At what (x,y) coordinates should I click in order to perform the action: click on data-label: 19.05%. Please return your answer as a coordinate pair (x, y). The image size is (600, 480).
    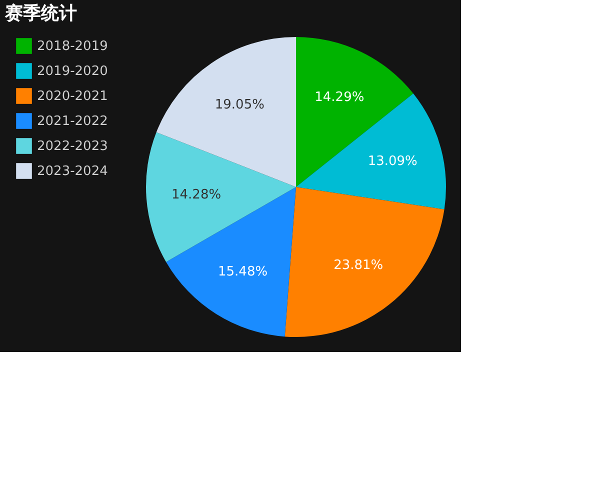
    Looking at the image, I should click on (239, 104).